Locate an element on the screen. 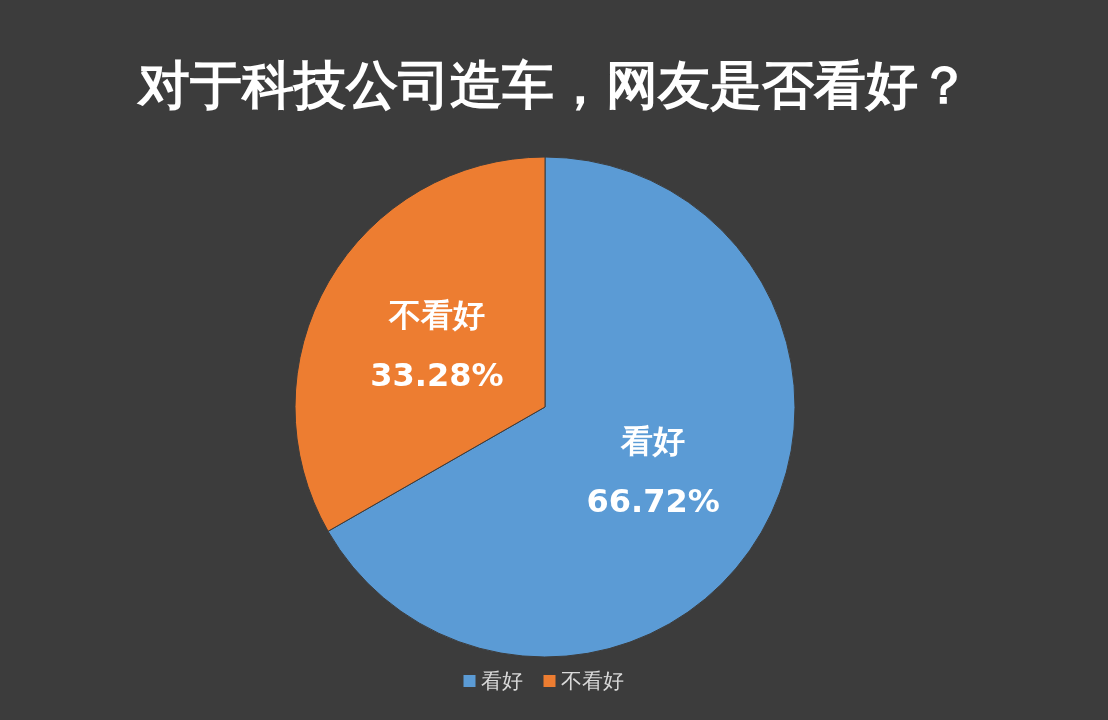 Image resolution: width=1108 pixels, height=720 pixels. slice-label: 不看好 is located at coordinates (436, 315).